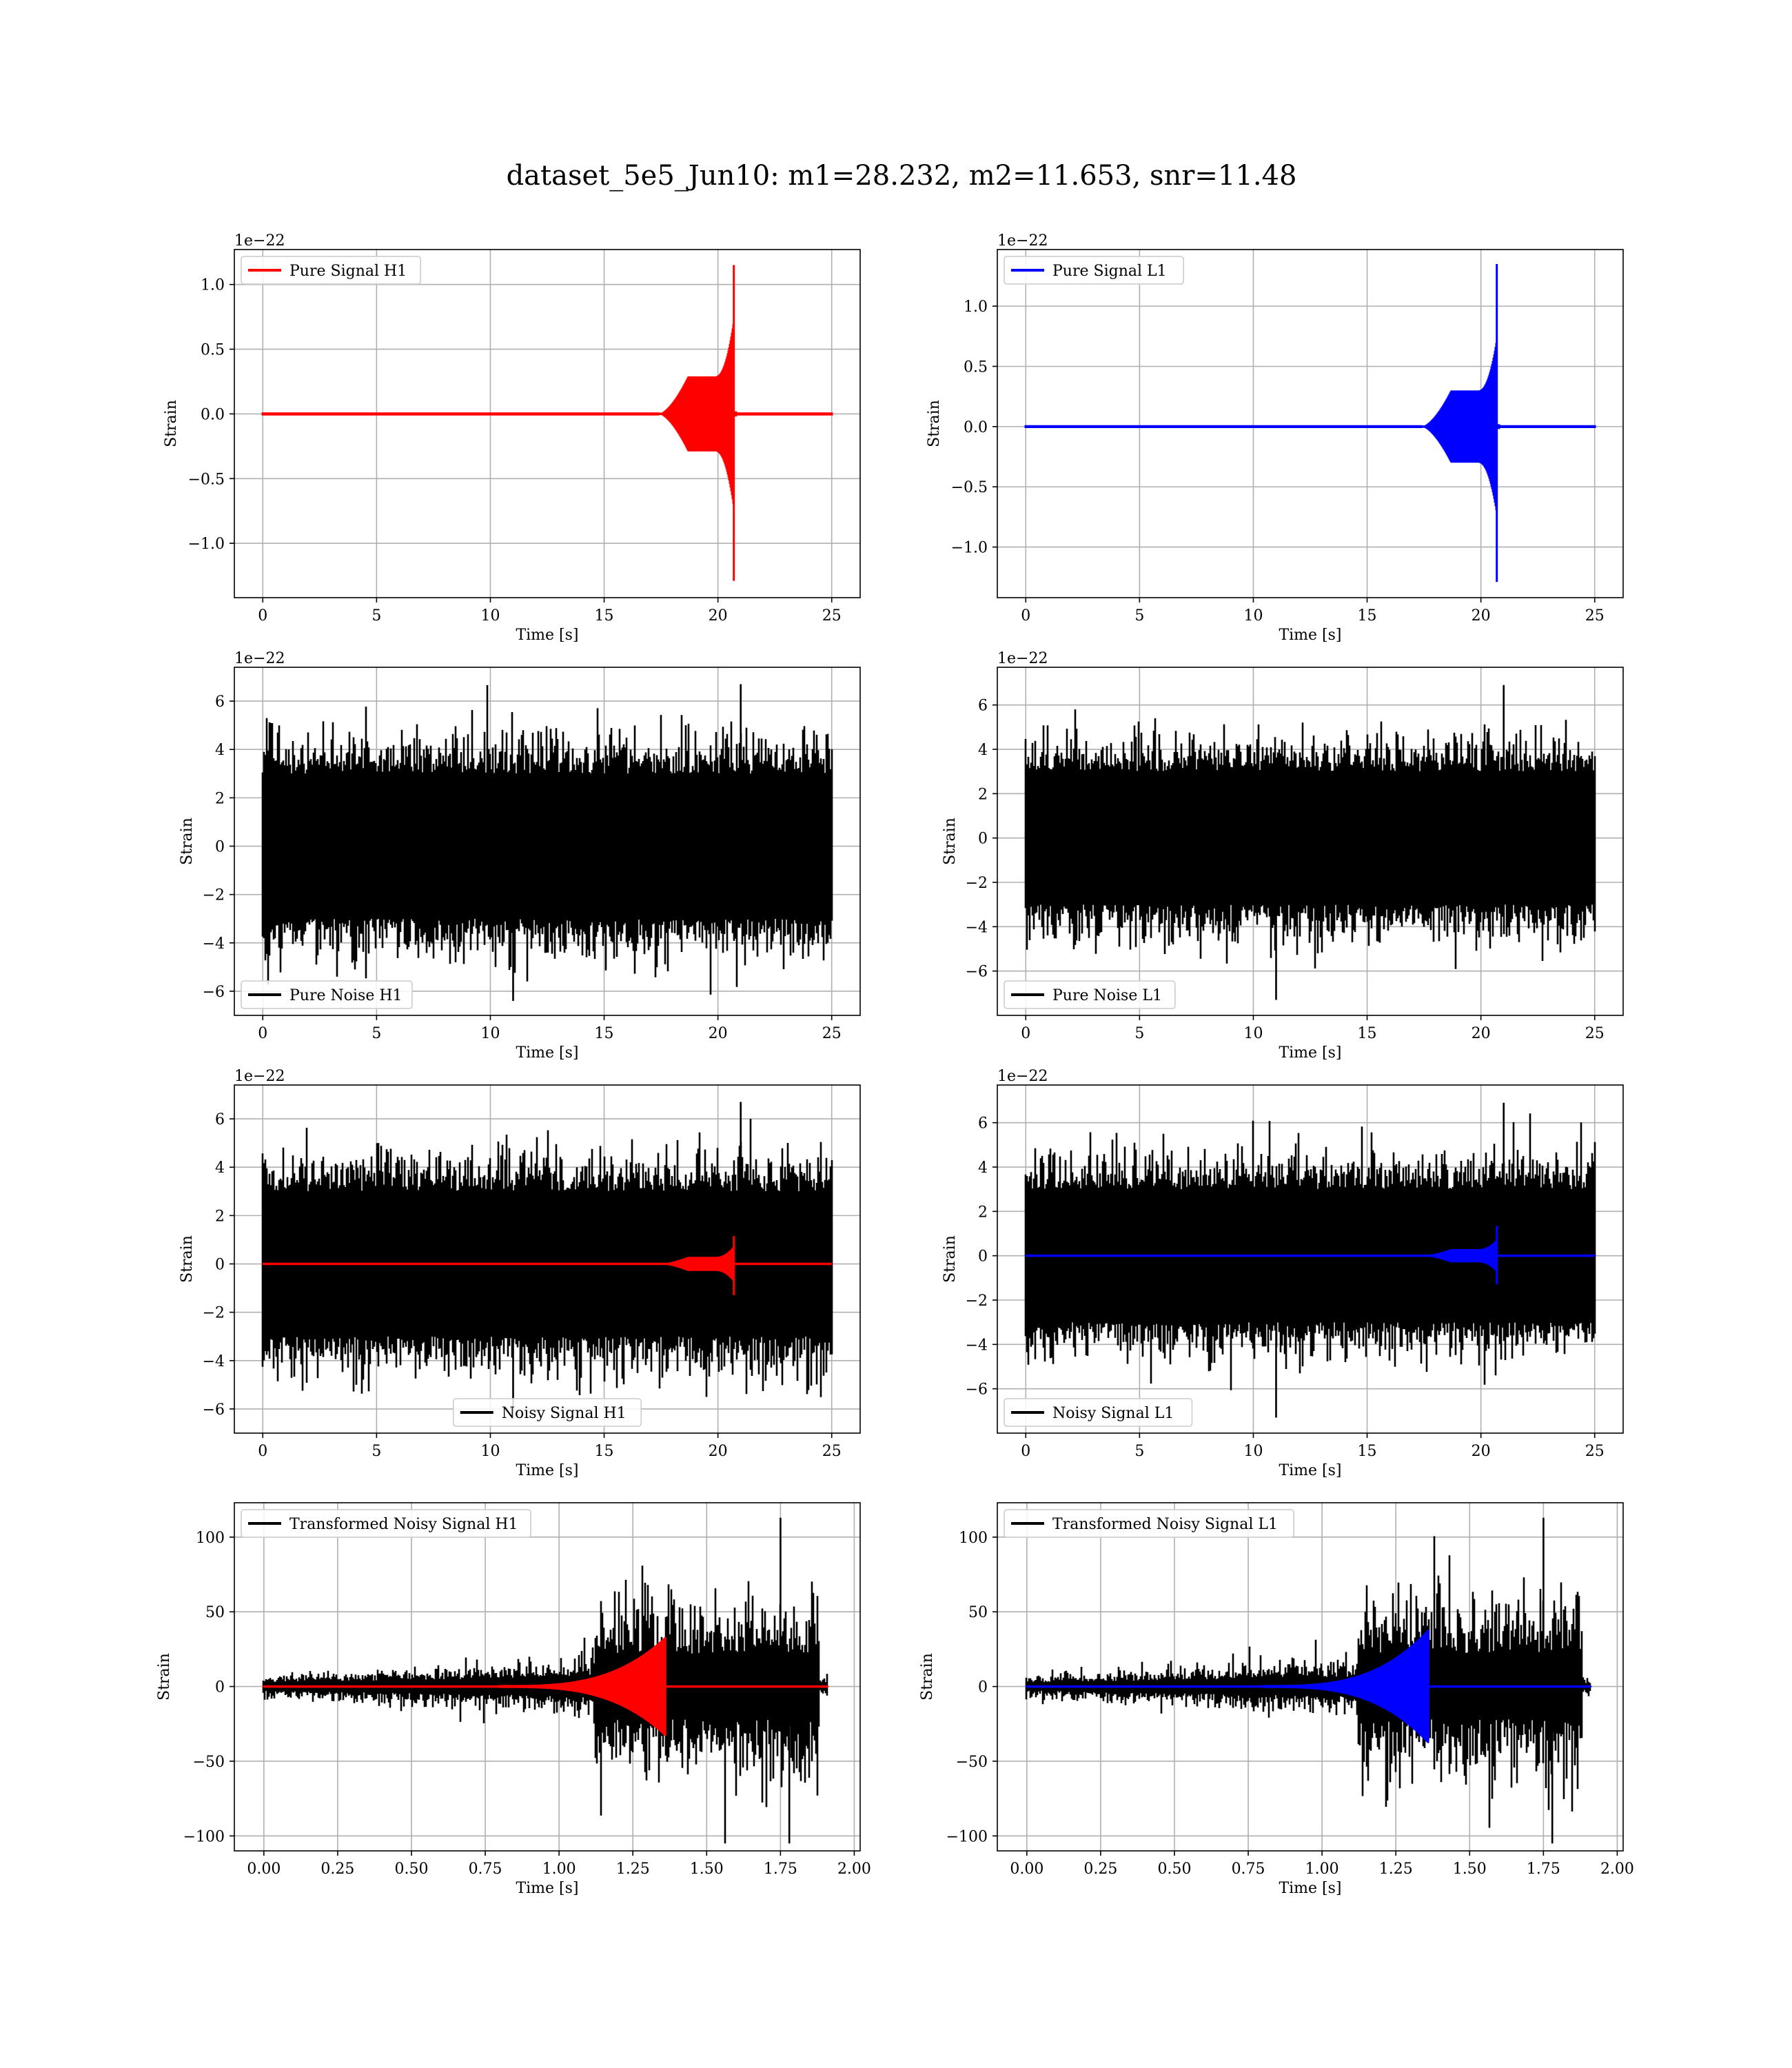 This screenshot has width=1792, height=2068. Describe the element at coordinates (1113, 1413) in the screenshot. I see `legend-label: Noisy Signal L1` at that location.